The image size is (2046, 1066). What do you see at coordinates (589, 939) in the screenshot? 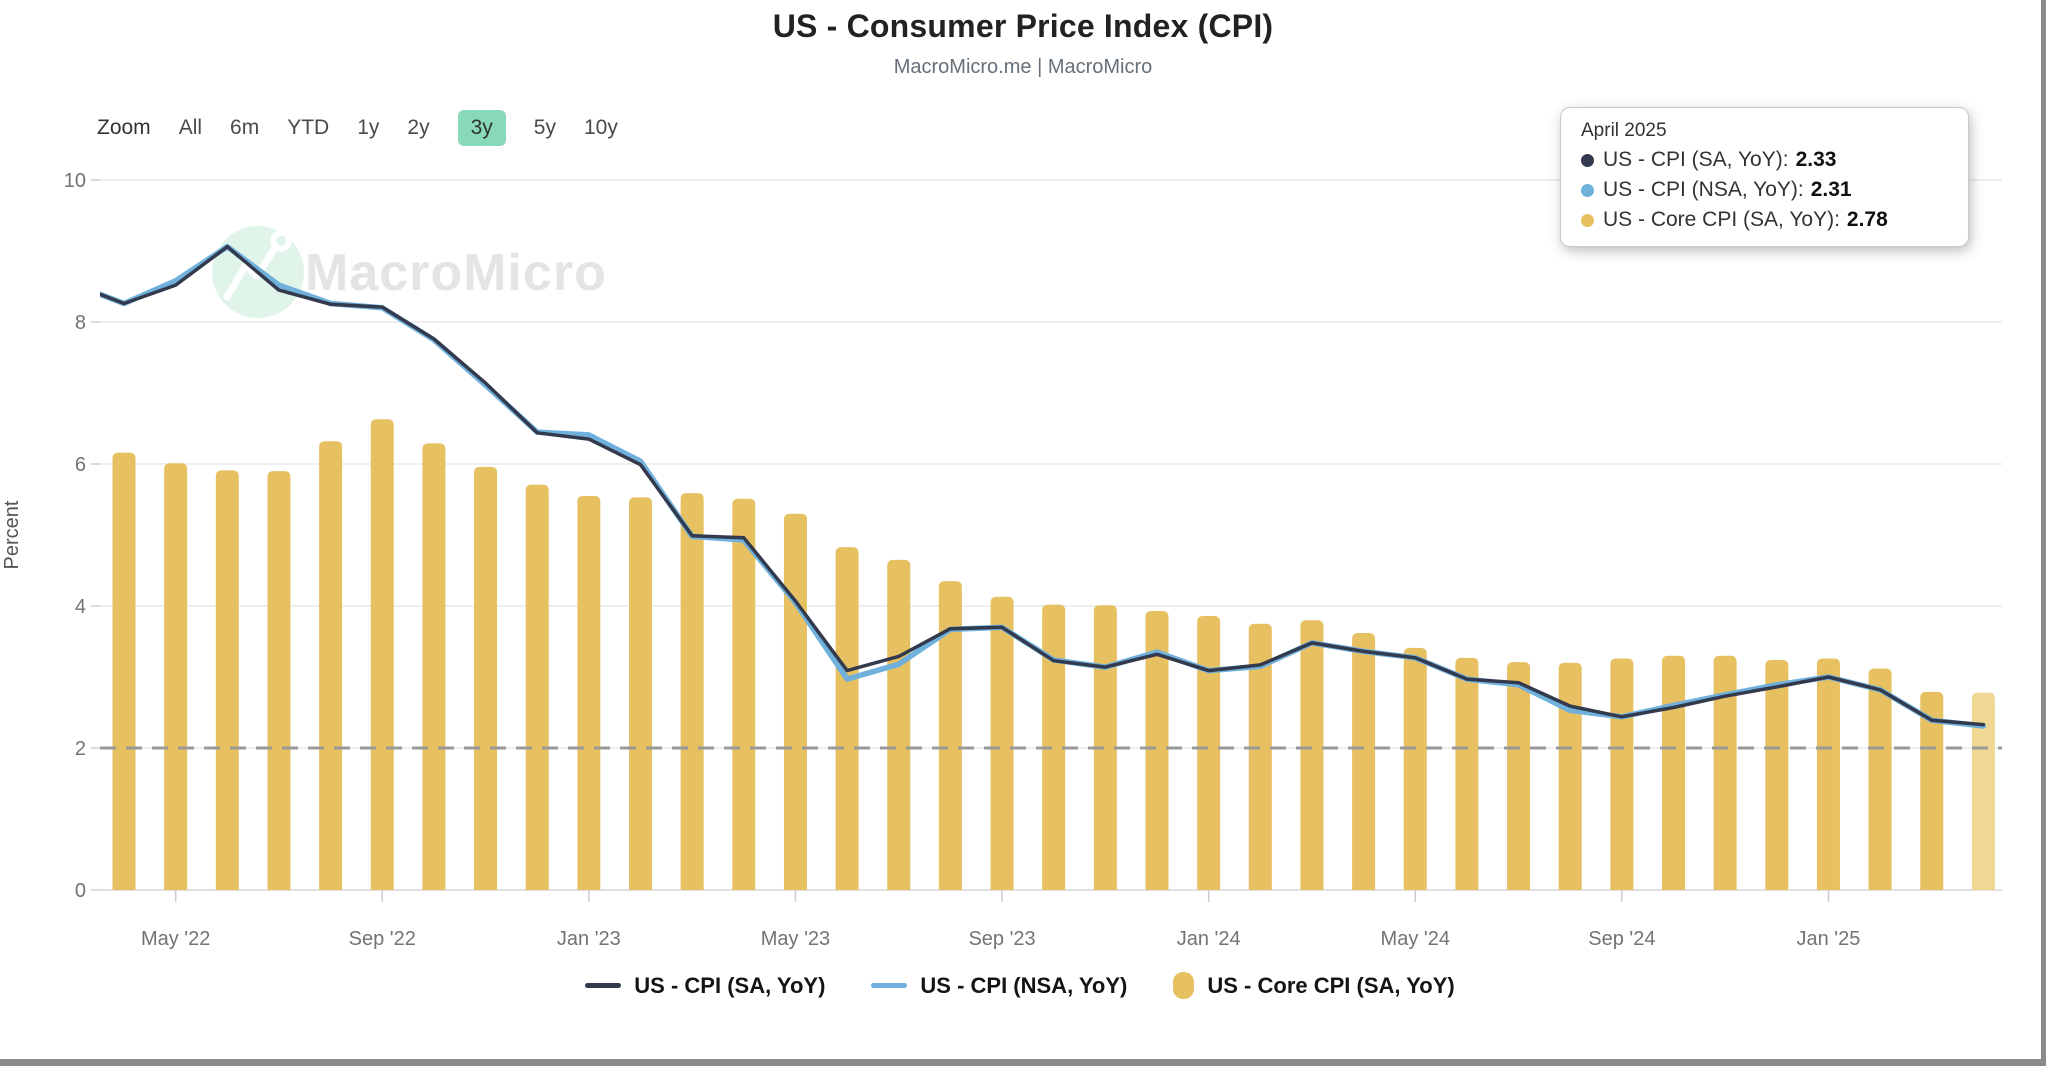
I see `x-axis-tick-label: Jan '23` at bounding box center [589, 939].